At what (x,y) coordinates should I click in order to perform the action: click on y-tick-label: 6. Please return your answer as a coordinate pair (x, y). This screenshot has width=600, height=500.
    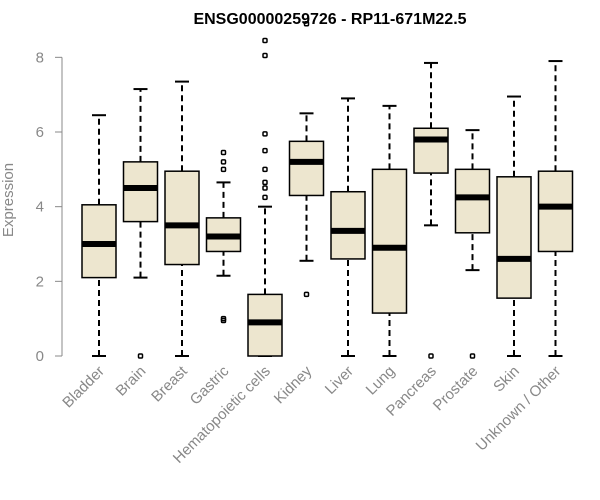
    Looking at the image, I should click on (40, 132).